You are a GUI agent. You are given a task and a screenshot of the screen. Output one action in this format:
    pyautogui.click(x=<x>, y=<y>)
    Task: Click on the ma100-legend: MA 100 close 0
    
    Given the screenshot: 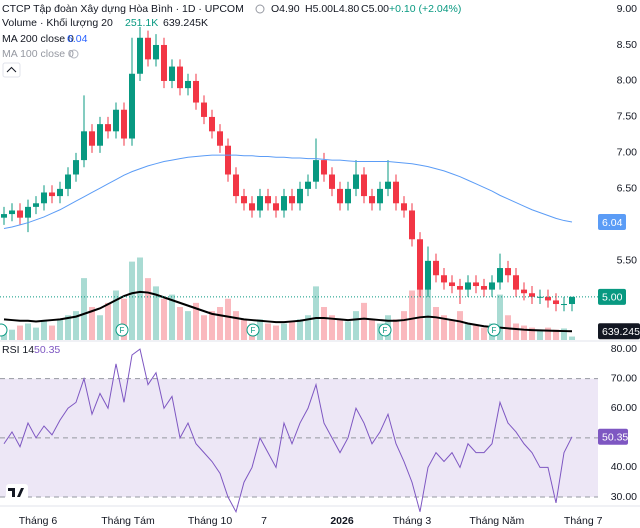 What is the action you would take?
    pyautogui.click(x=38, y=54)
    